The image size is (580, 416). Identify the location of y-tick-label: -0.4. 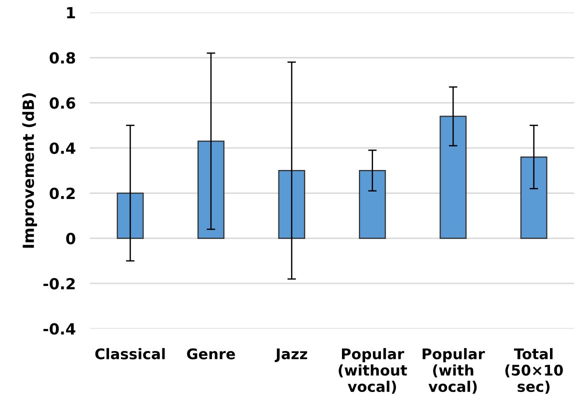
(59, 329).